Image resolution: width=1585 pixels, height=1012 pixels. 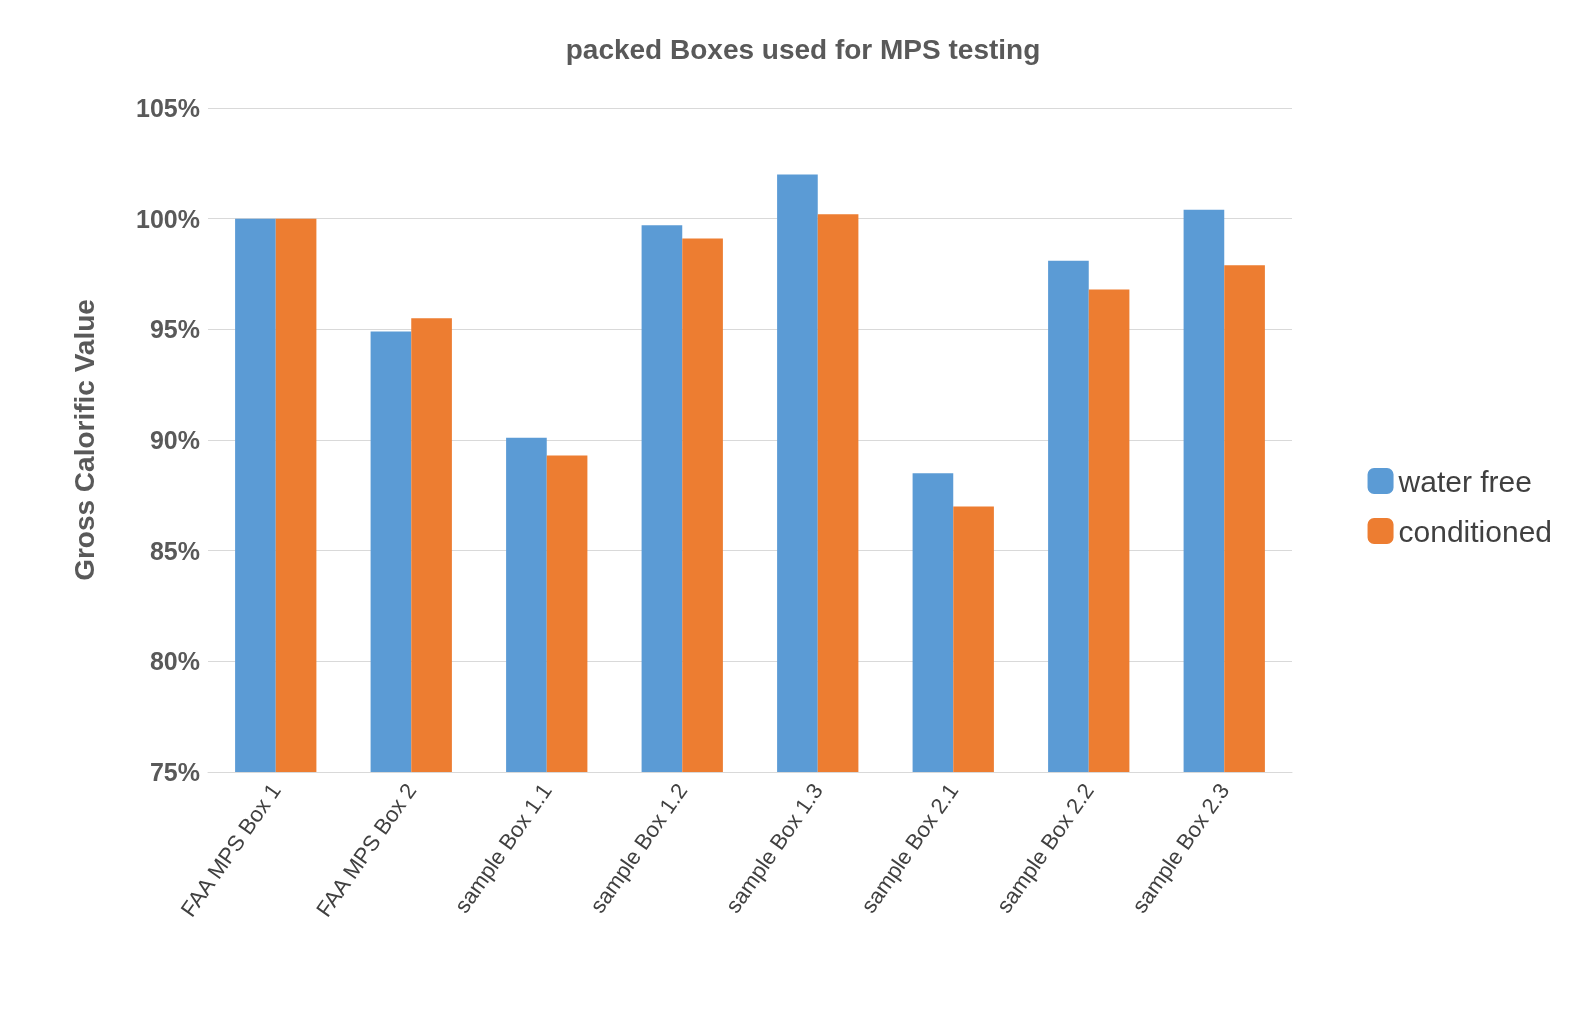 What do you see at coordinates (1464, 481) in the screenshot?
I see `legend-label: water free` at bounding box center [1464, 481].